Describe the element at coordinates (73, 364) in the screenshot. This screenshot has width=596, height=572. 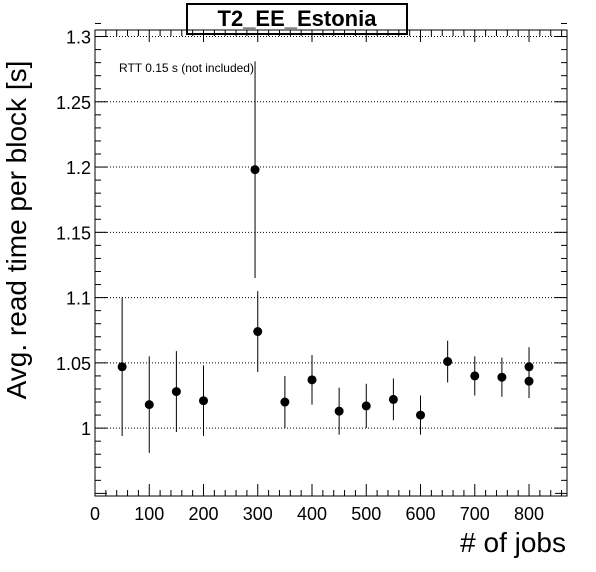
I see `y-tick-label: 1.05` at that location.